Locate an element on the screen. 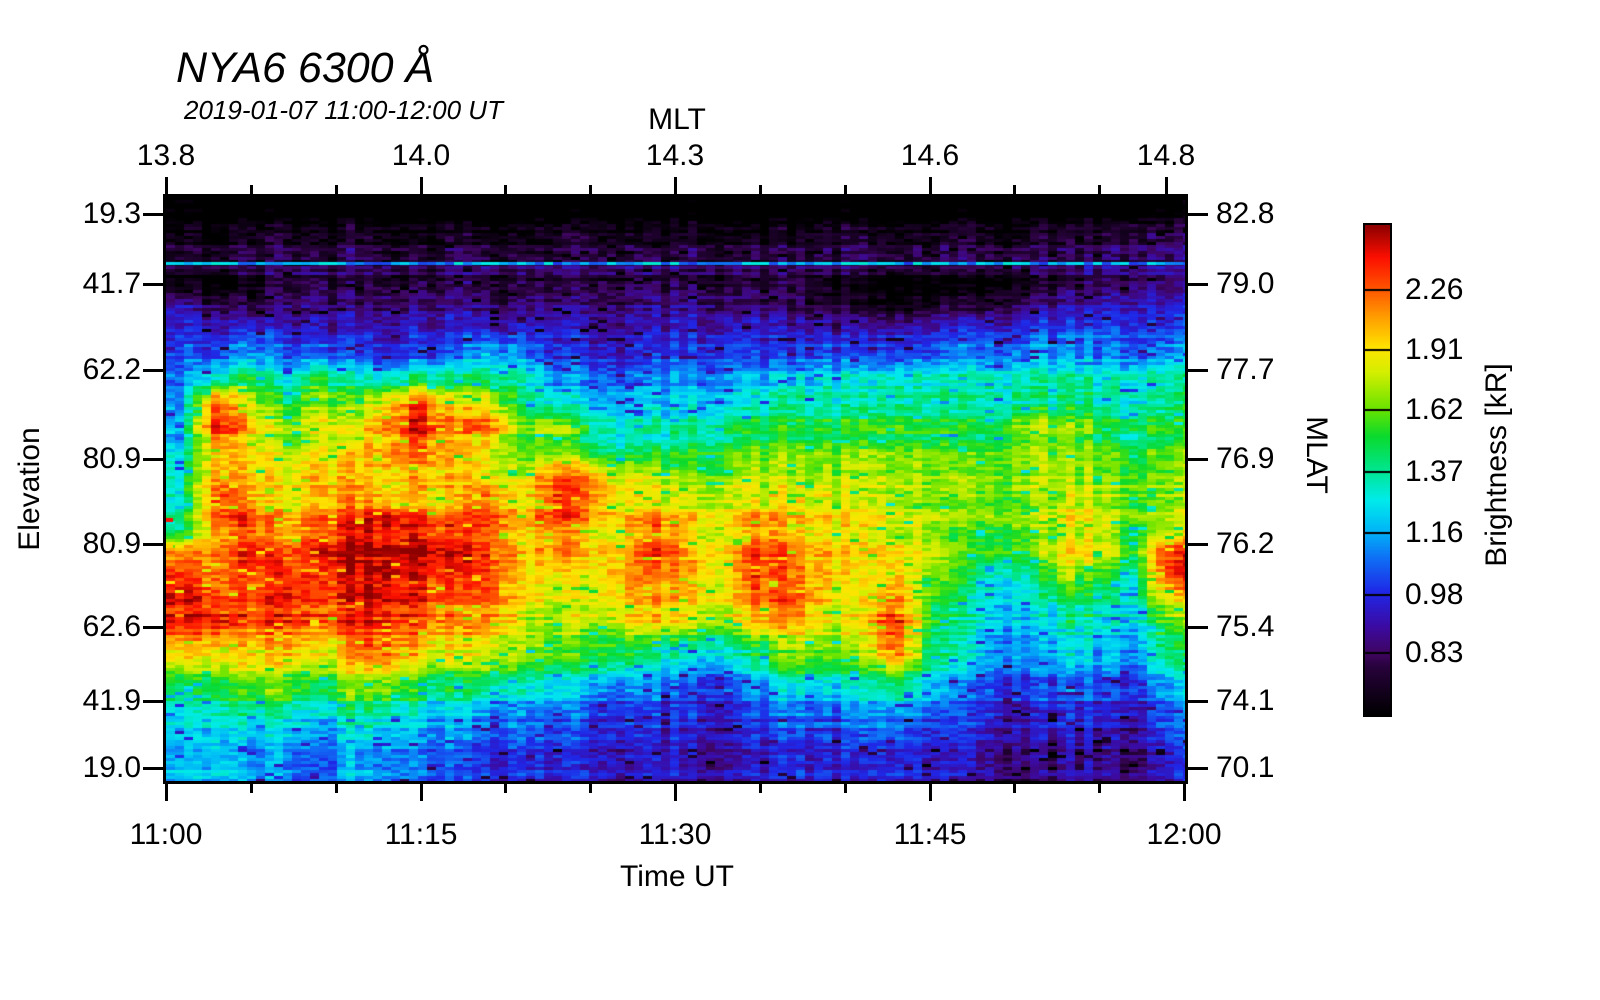 The image size is (1600, 1000). right-axis-tick-label: 74.1 is located at coordinates (1245, 700).